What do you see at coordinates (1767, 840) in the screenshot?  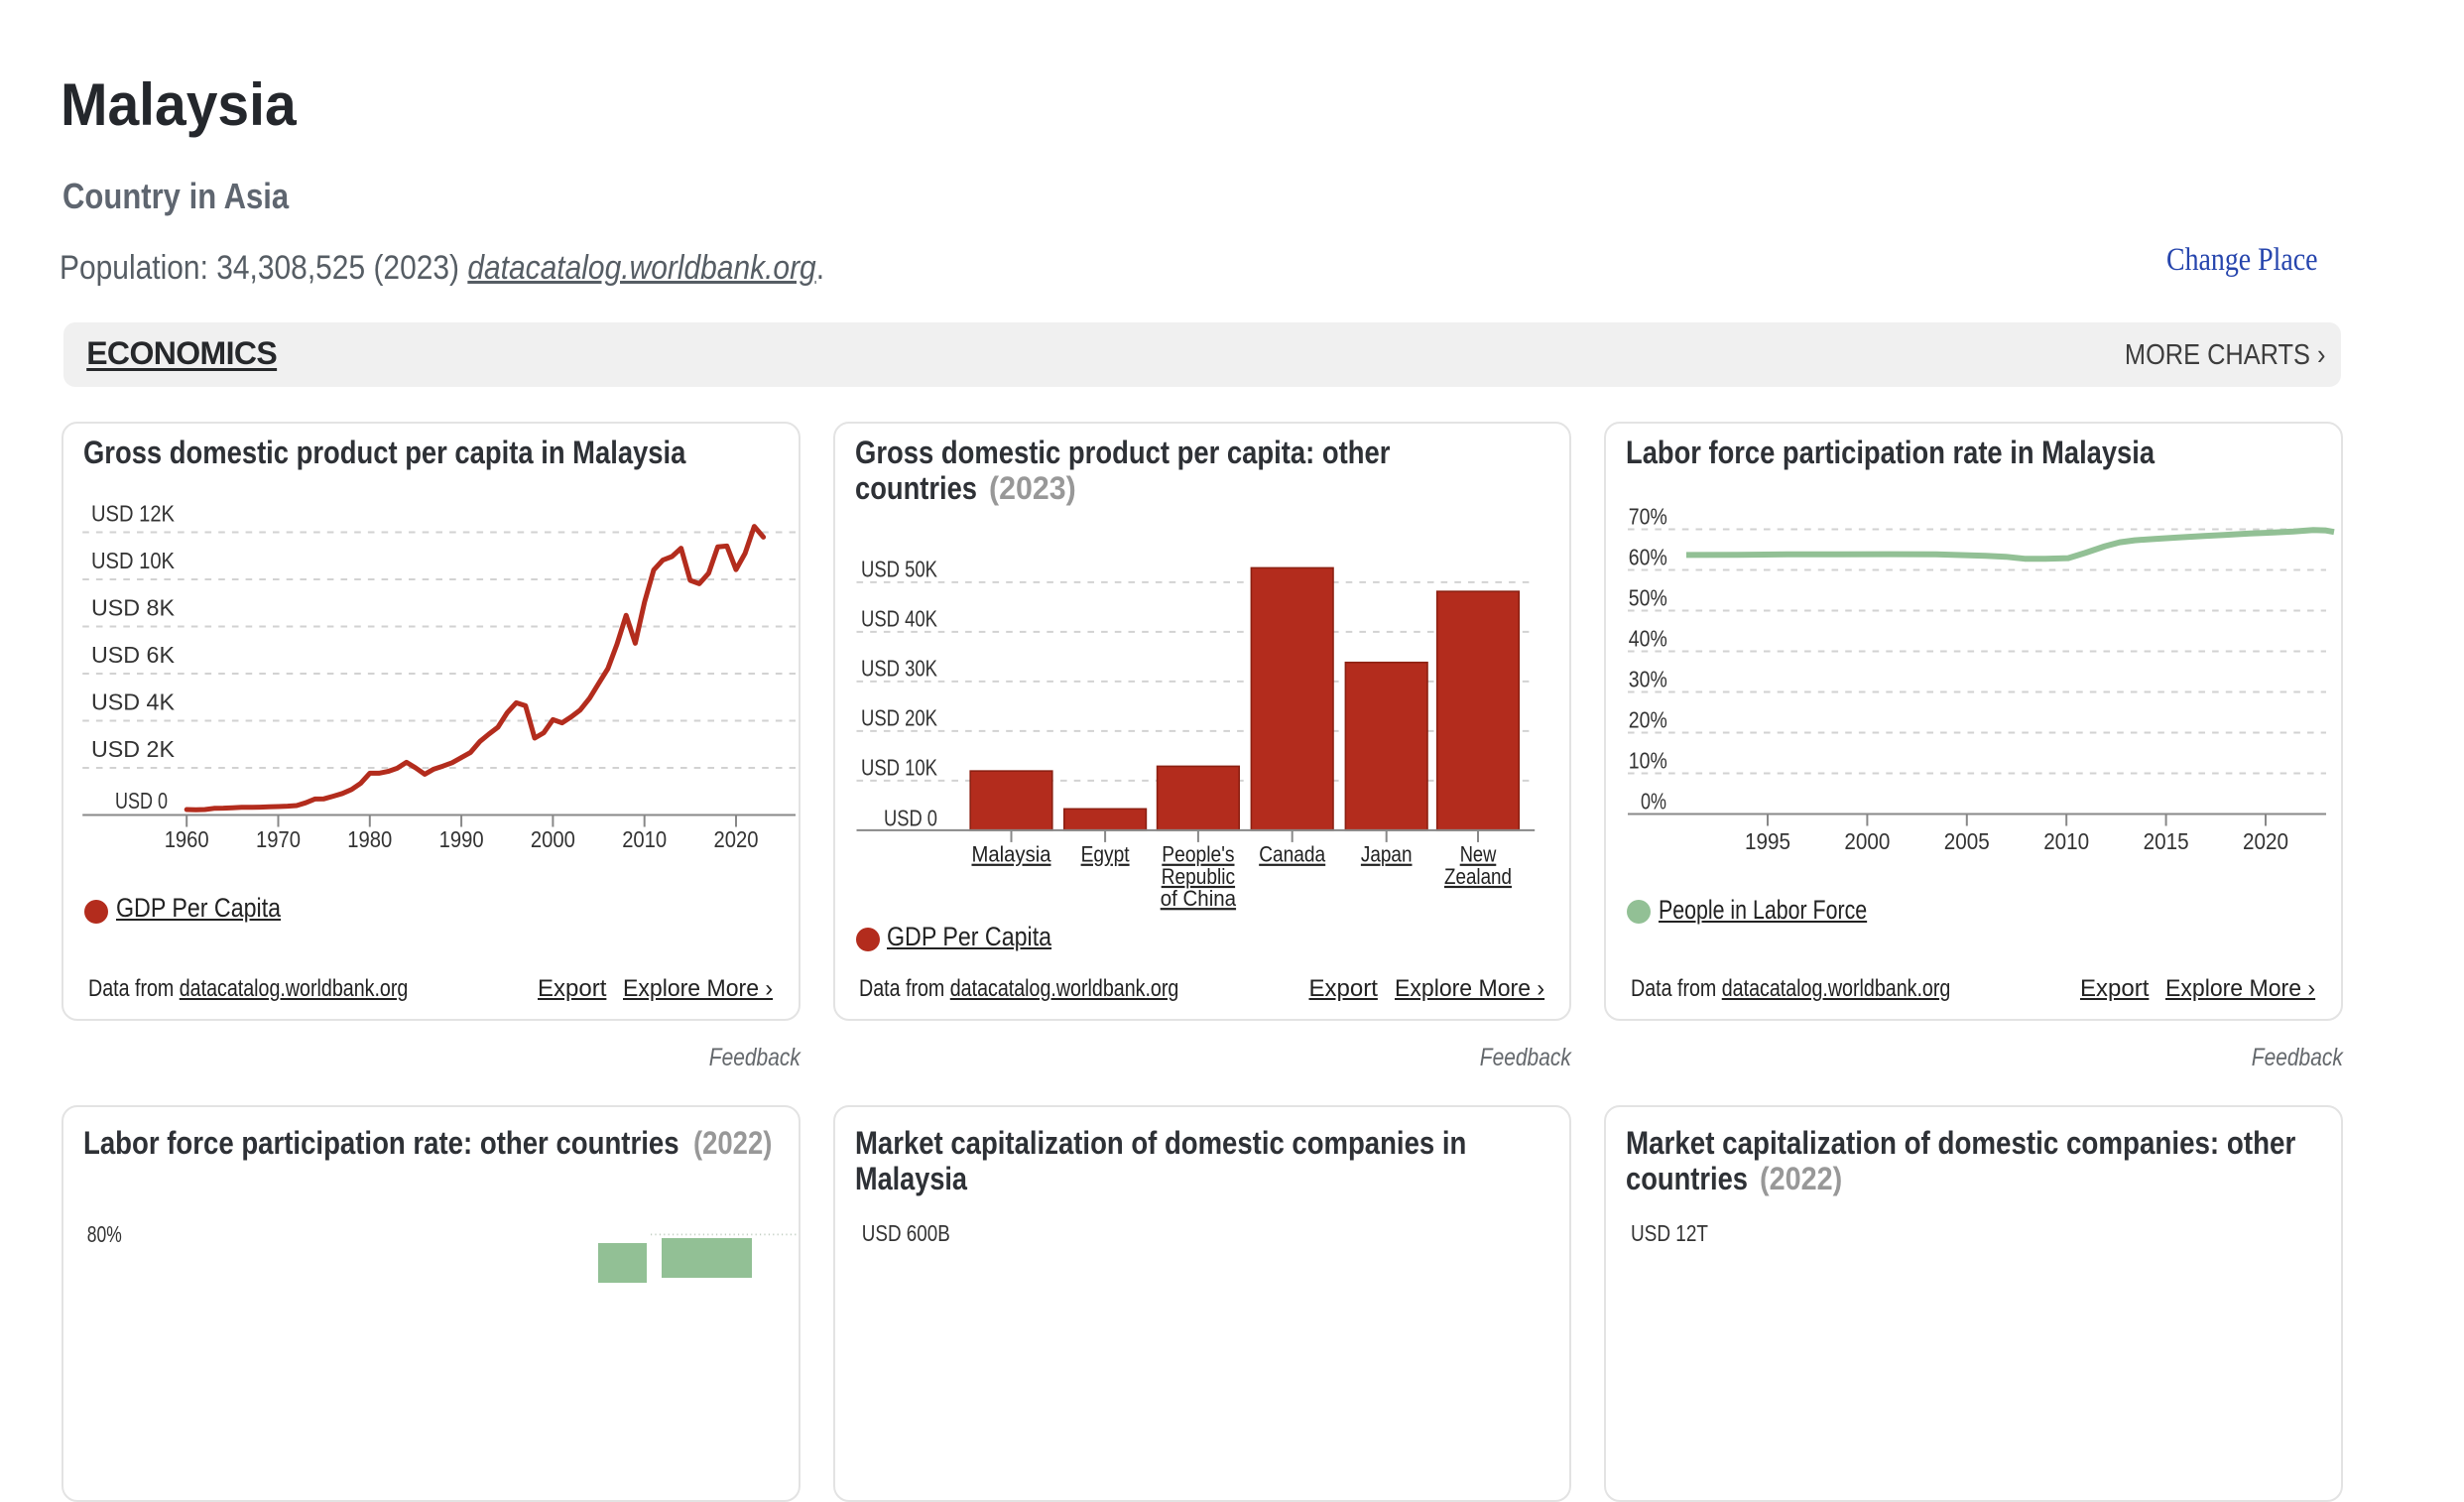 I see `svg-text: 1995` at bounding box center [1767, 840].